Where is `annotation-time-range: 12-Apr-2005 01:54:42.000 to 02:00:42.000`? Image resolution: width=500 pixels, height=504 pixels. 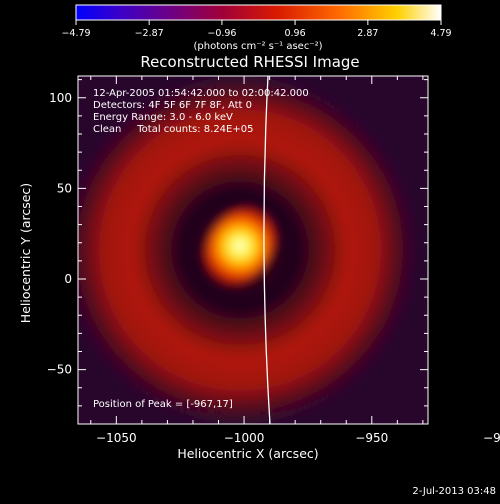 annotation-time-range: 12-Apr-2005 01:54:42.000 to 02:00:42.000 is located at coordinates (201, 93).